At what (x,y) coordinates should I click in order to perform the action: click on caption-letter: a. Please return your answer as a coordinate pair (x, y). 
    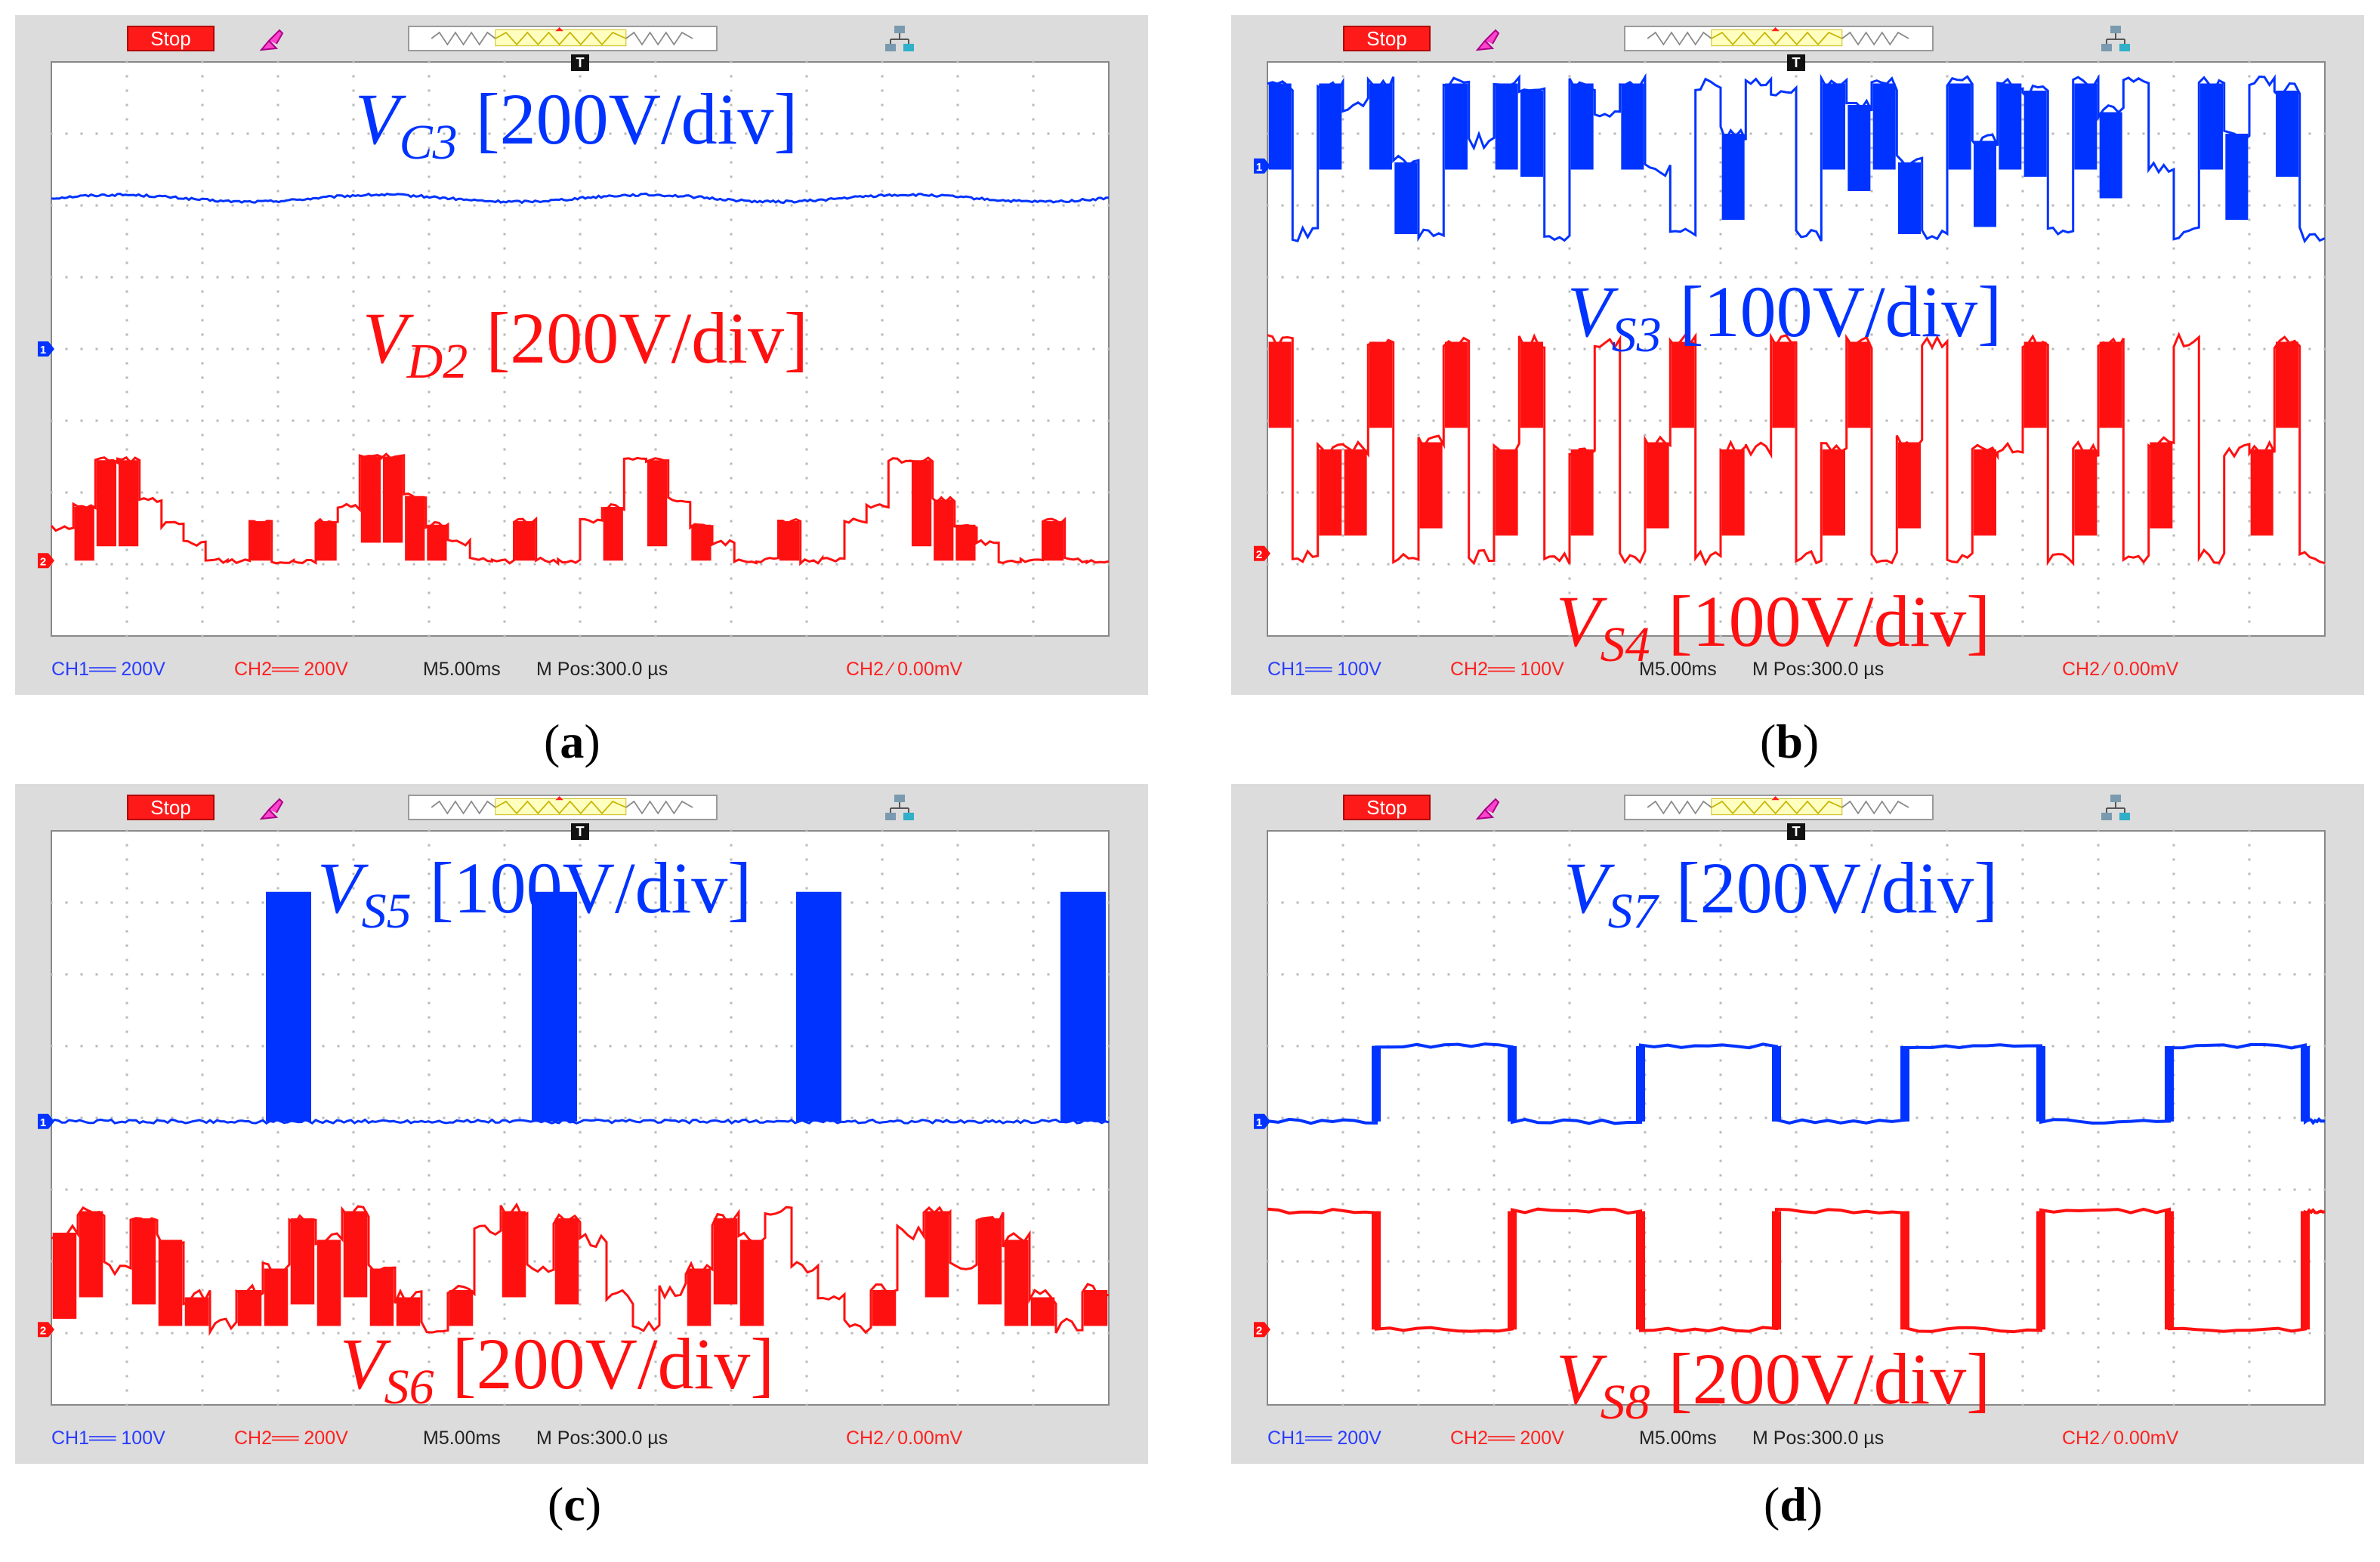
    Looking at the image, I should click on (572, 741).